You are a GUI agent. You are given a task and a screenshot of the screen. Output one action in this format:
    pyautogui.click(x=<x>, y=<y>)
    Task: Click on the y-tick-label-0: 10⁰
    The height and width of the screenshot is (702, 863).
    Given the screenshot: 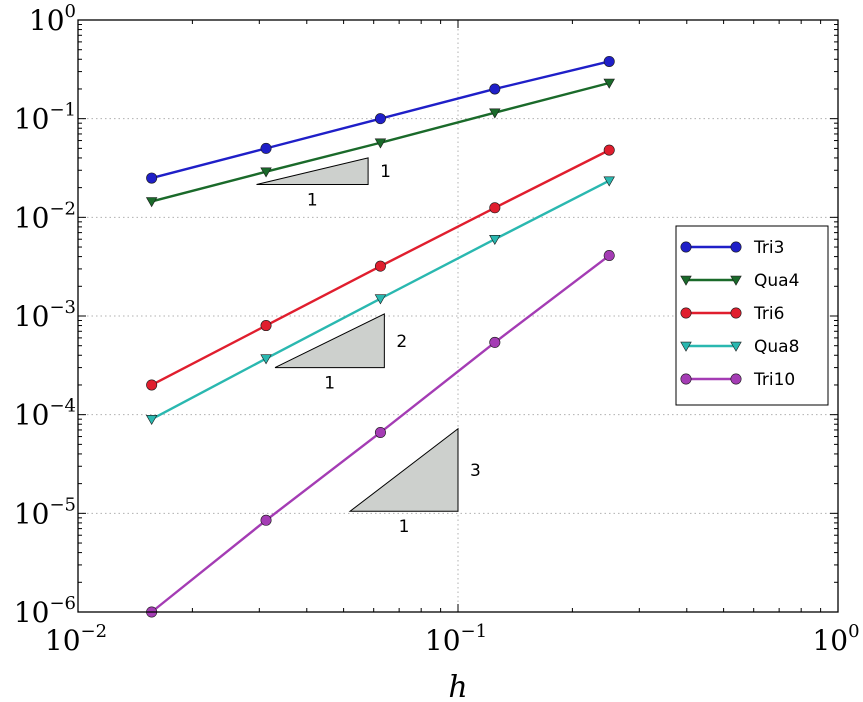 What is the action you would take?
    pyautogui.click(x=52, y=19)
    